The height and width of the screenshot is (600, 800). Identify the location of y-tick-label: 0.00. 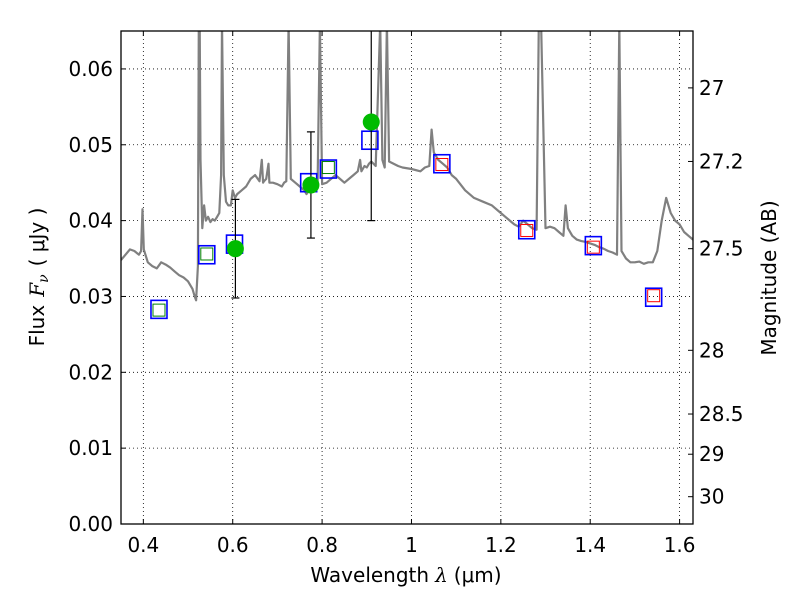
(90, 524).